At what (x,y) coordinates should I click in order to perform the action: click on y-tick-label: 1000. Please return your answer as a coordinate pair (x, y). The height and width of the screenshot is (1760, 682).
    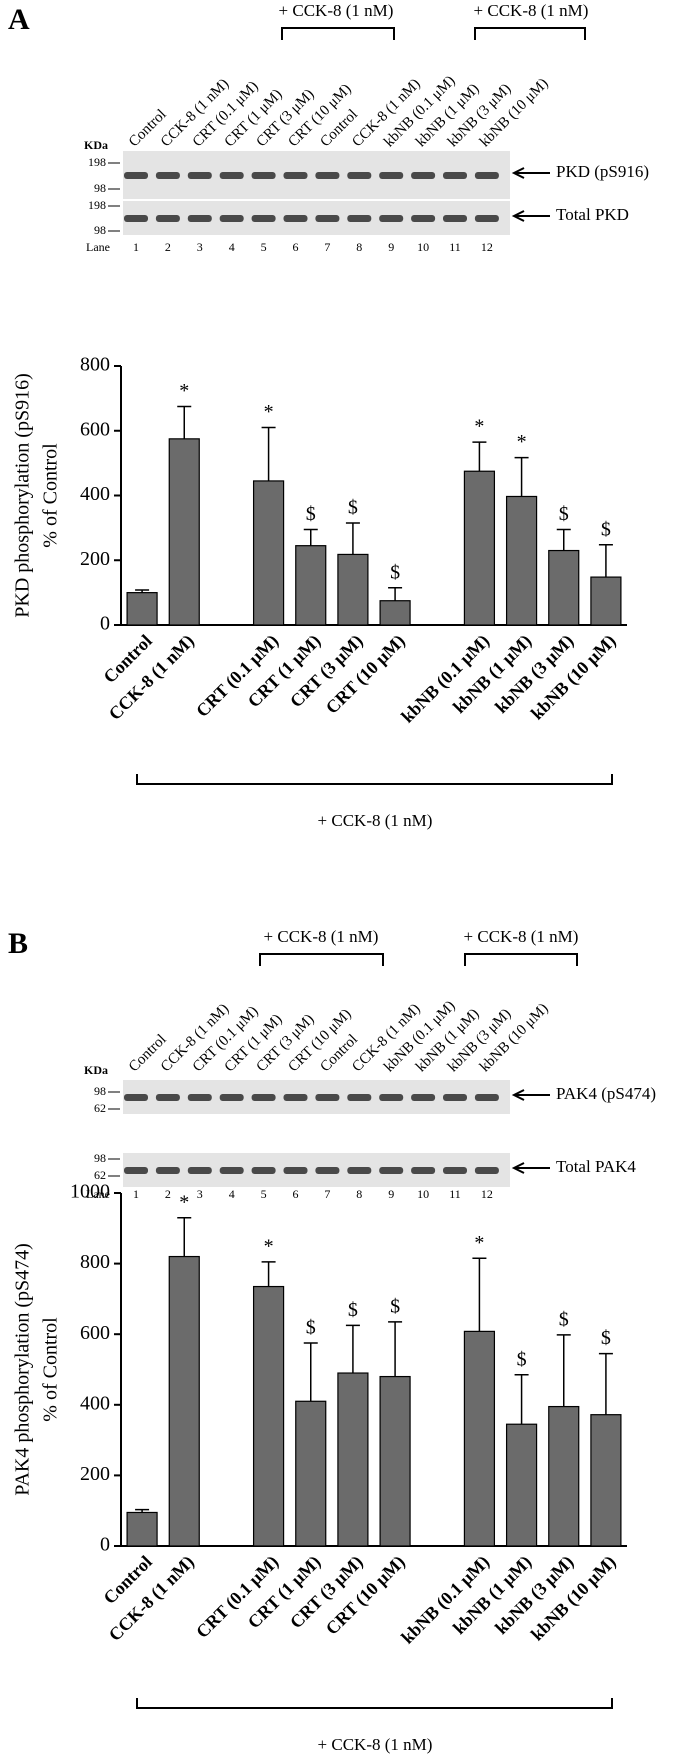
    Looking at the image, I should click on (90, 1192).